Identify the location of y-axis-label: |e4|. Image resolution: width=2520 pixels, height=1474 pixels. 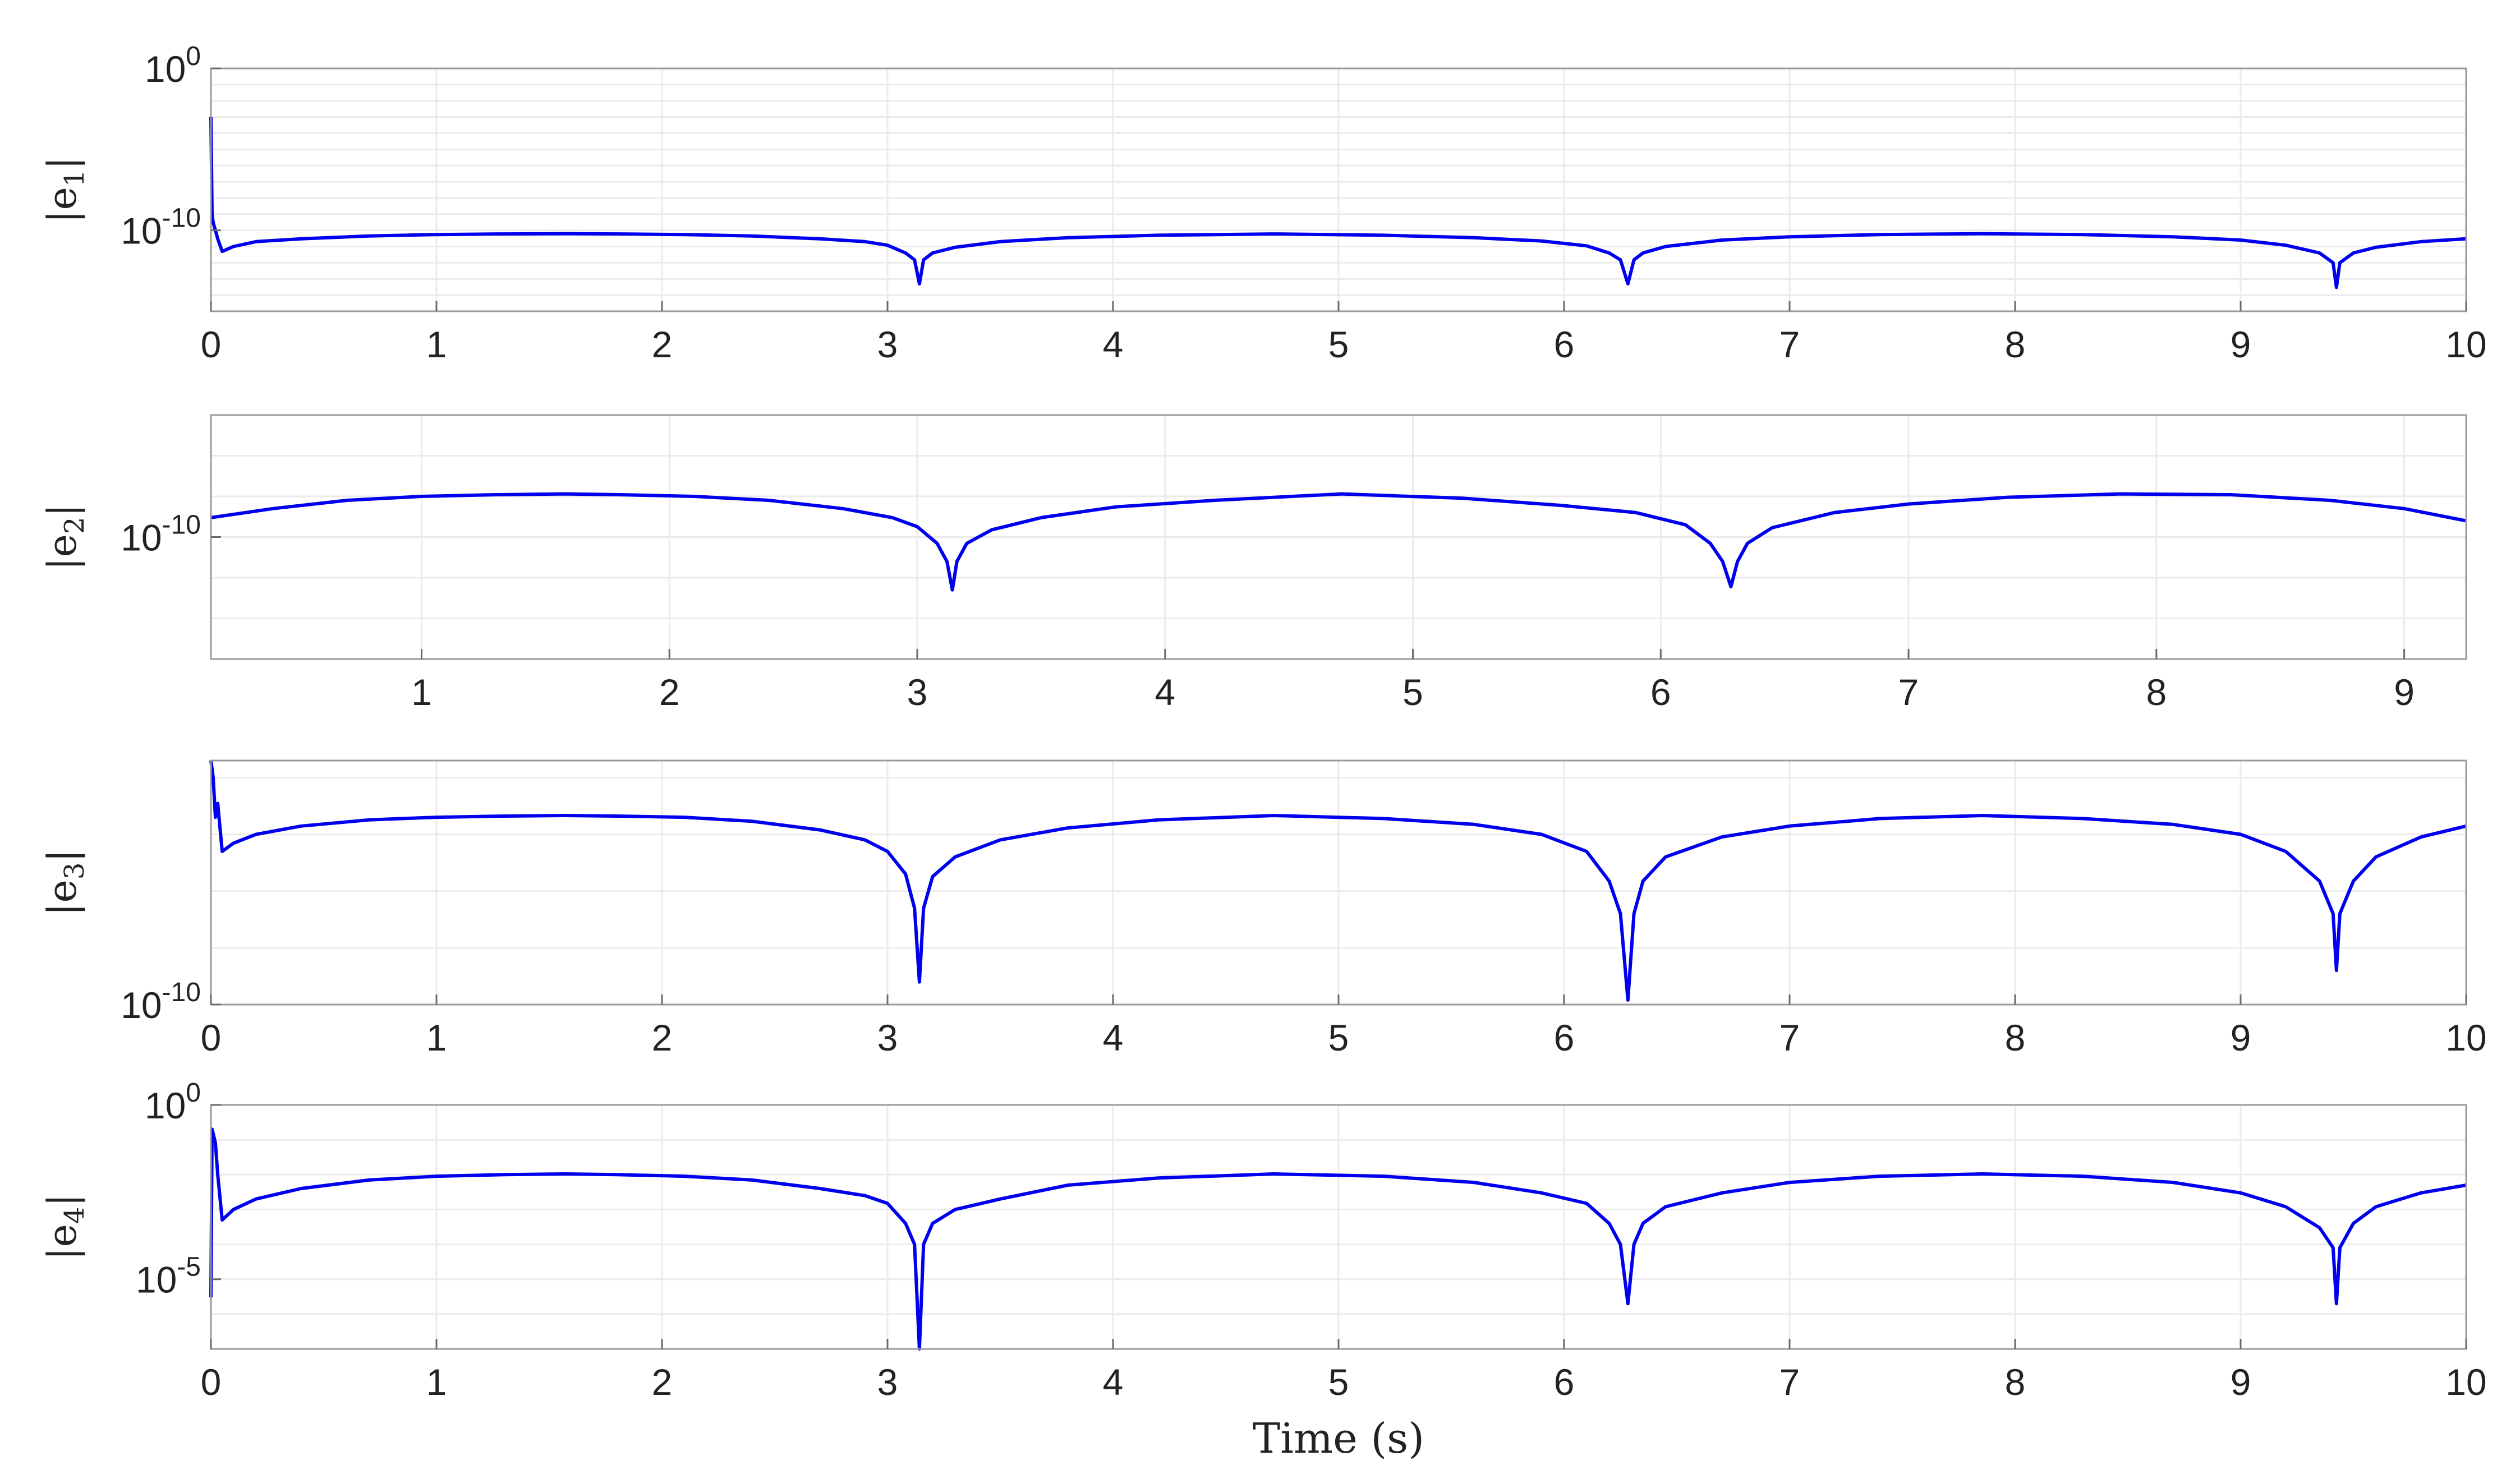
(65, 1227).